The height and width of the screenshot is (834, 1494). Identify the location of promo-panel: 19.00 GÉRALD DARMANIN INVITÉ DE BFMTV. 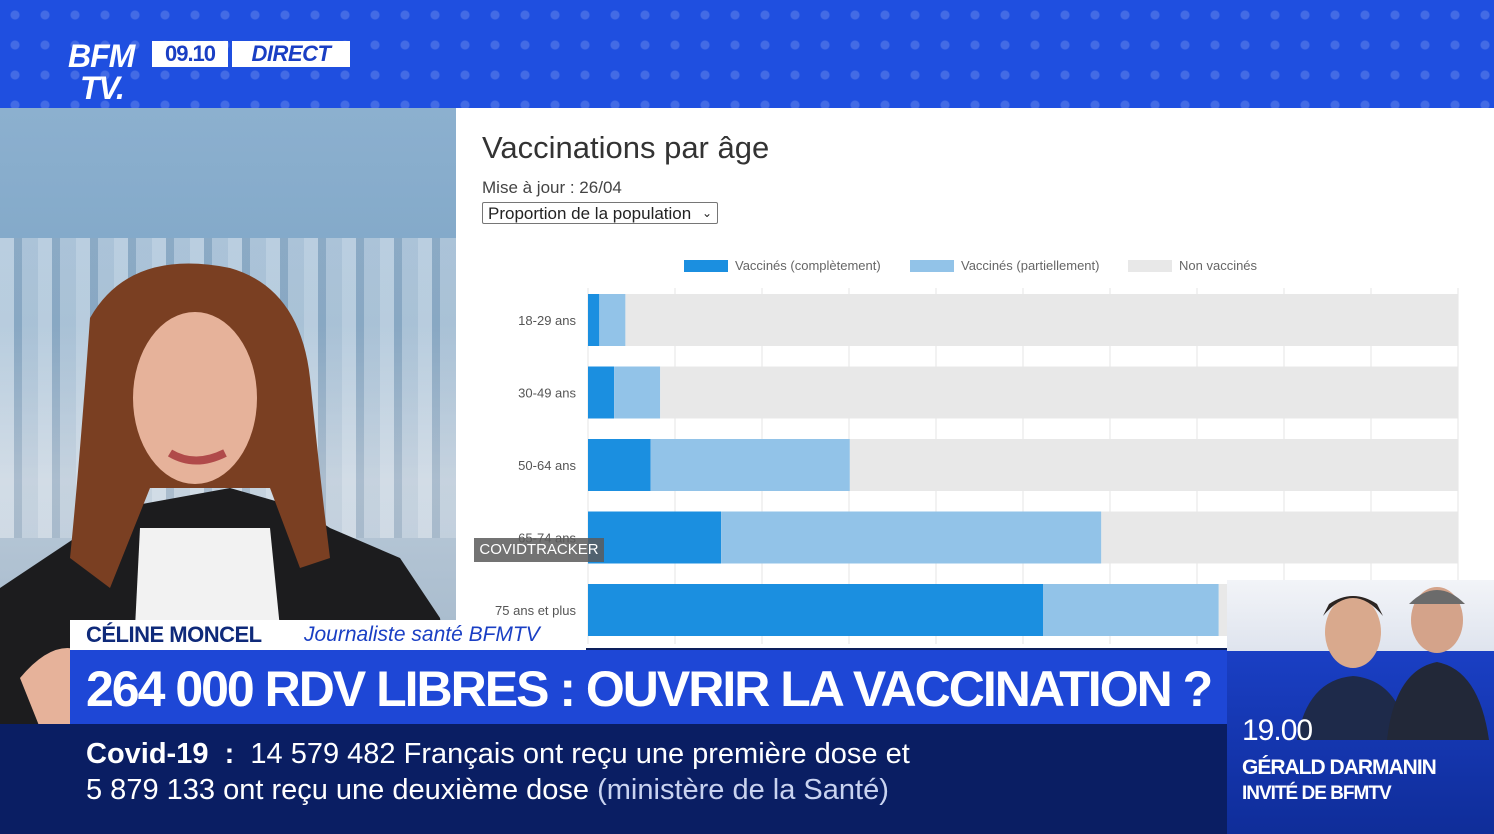
(1360, 707).